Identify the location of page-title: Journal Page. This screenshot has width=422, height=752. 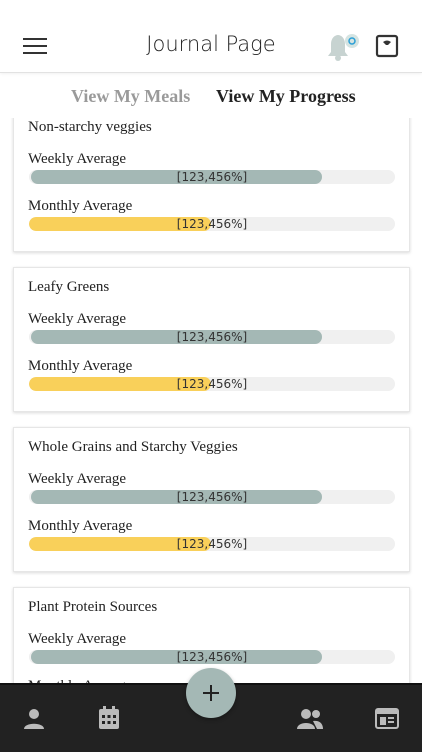
(211, 44).